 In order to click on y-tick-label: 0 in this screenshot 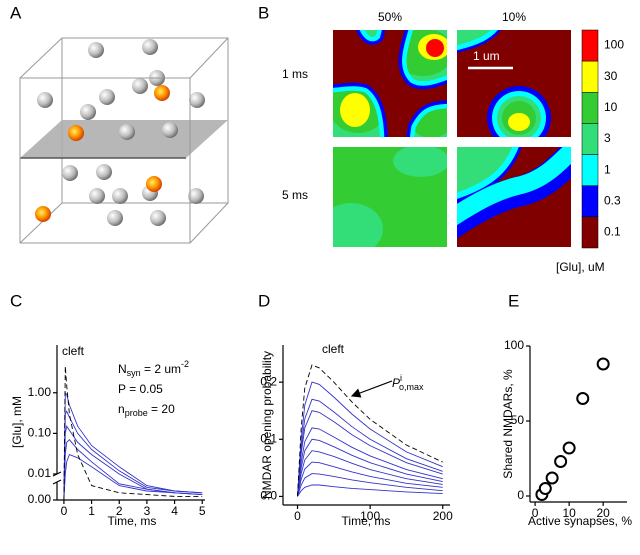, I will do `click(520, 495)`.